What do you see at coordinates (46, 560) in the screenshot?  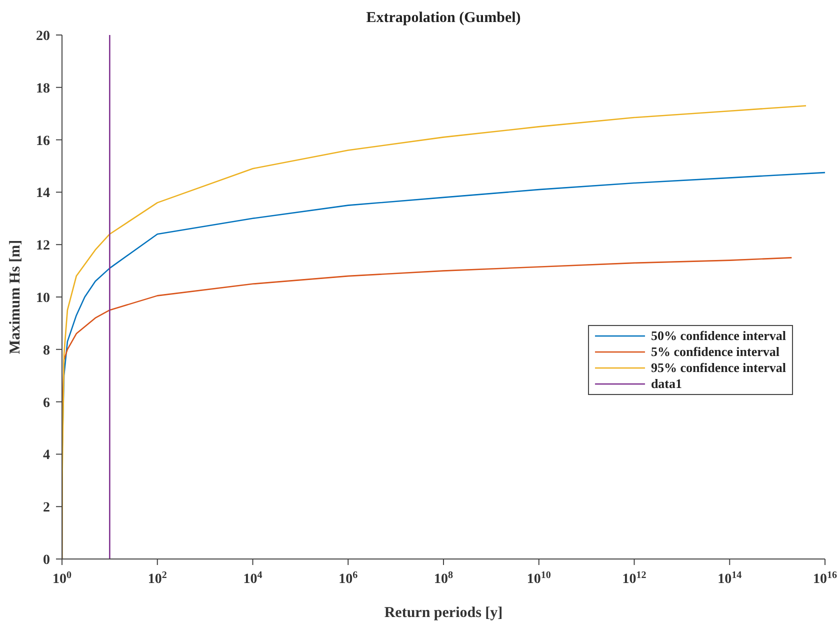 I see `y-tick-label: 0` at bounding box center [46, 560].